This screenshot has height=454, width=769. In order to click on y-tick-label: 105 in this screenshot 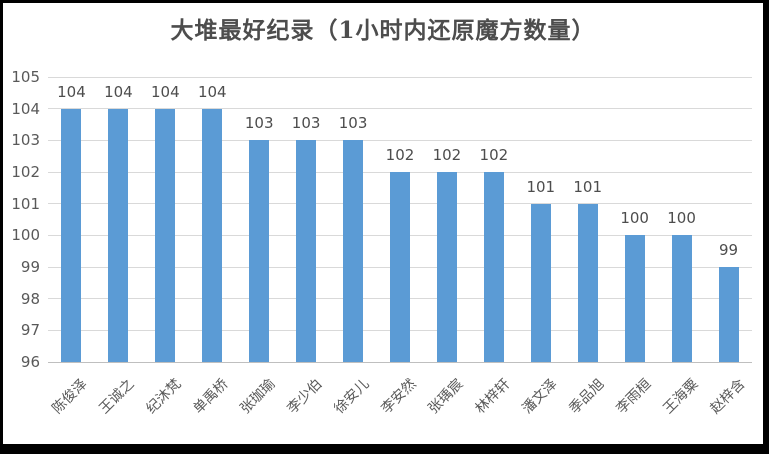, I will do `click(25, 77)`.